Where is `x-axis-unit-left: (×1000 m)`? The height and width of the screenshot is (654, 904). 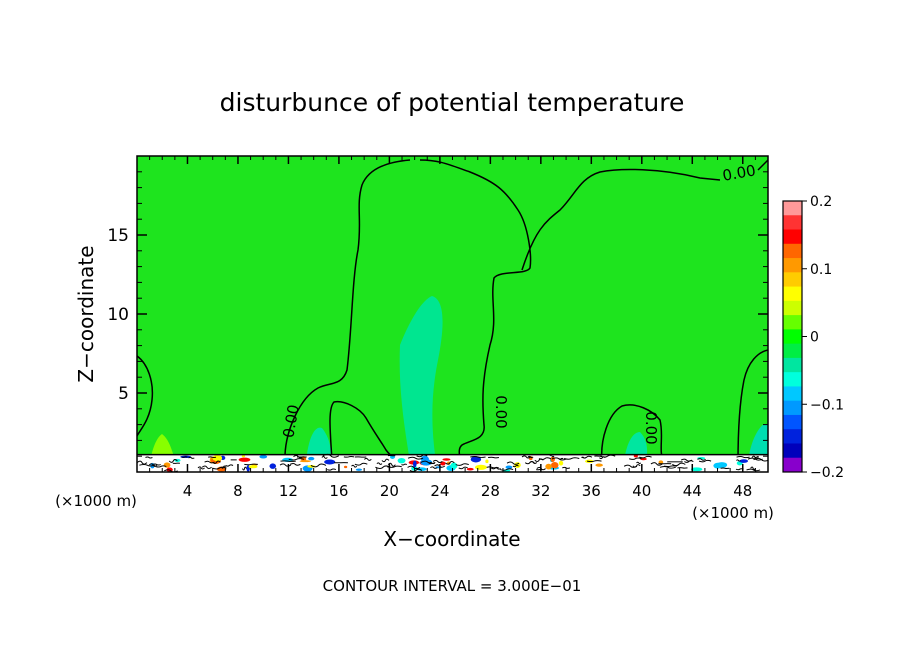
x-axis-unit-left: (×1000 m) is located at coordinates (96, 501).